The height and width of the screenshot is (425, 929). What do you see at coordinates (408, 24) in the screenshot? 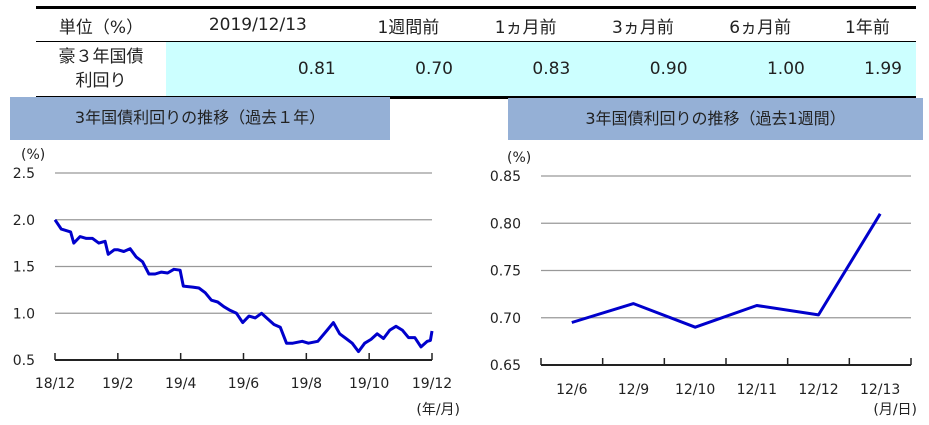
I see `header-1w: 1週間前` at bounding box center [408, 24].